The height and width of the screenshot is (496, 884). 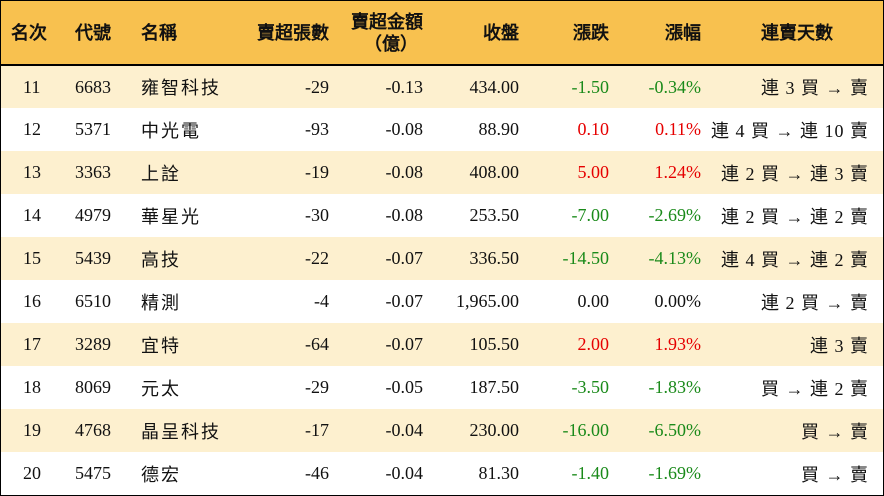 I want to click on header-close: 收盤, so click(x=481, y=33).